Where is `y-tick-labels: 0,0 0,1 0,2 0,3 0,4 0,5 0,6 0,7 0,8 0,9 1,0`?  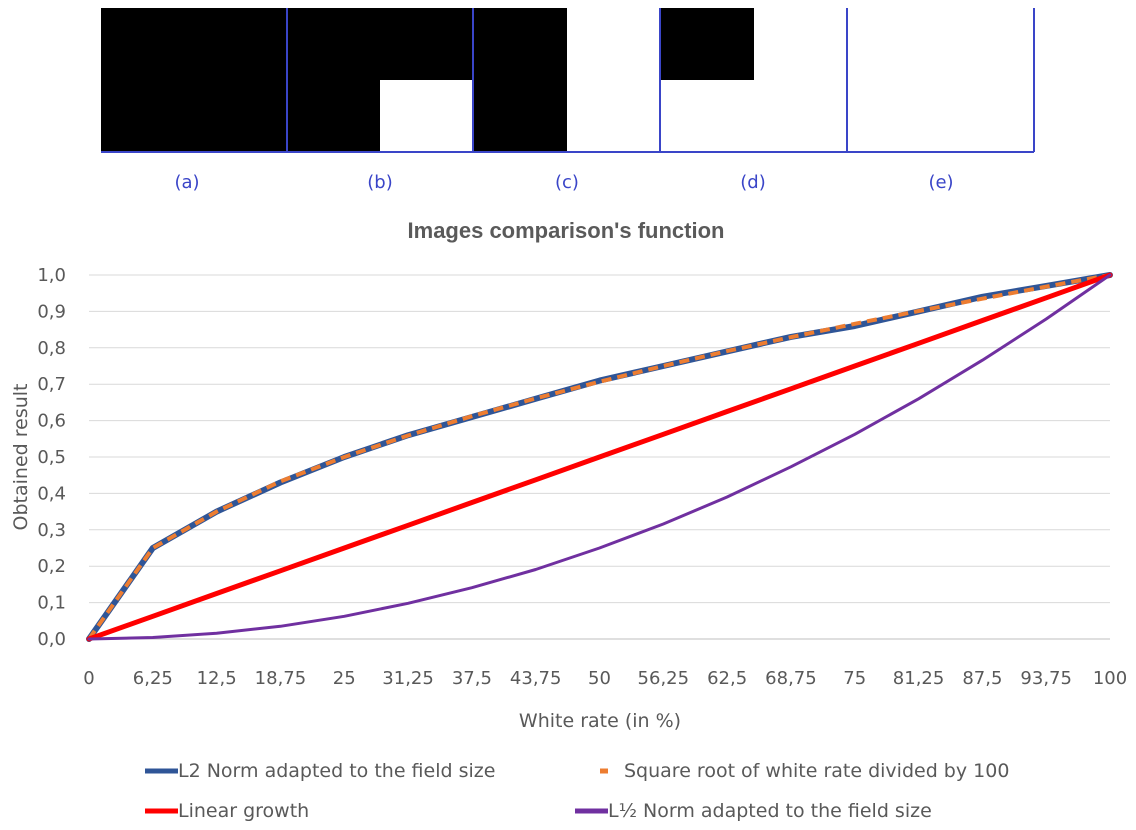
y-tick-labels: 0,0 0,1 0,2 0,3 0,4 0,5 0,6 0,7 0,8 0,9 1,0 is located at coordinates (51, 457).